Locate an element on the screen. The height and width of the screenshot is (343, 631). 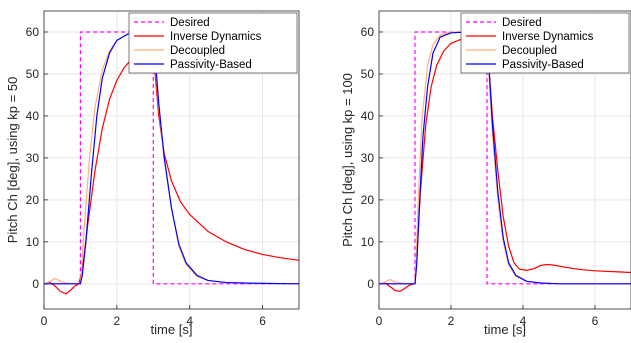
y-axis-label: Pitch Ch [deg], using kp = 100 is located at coordinates (347, 160).